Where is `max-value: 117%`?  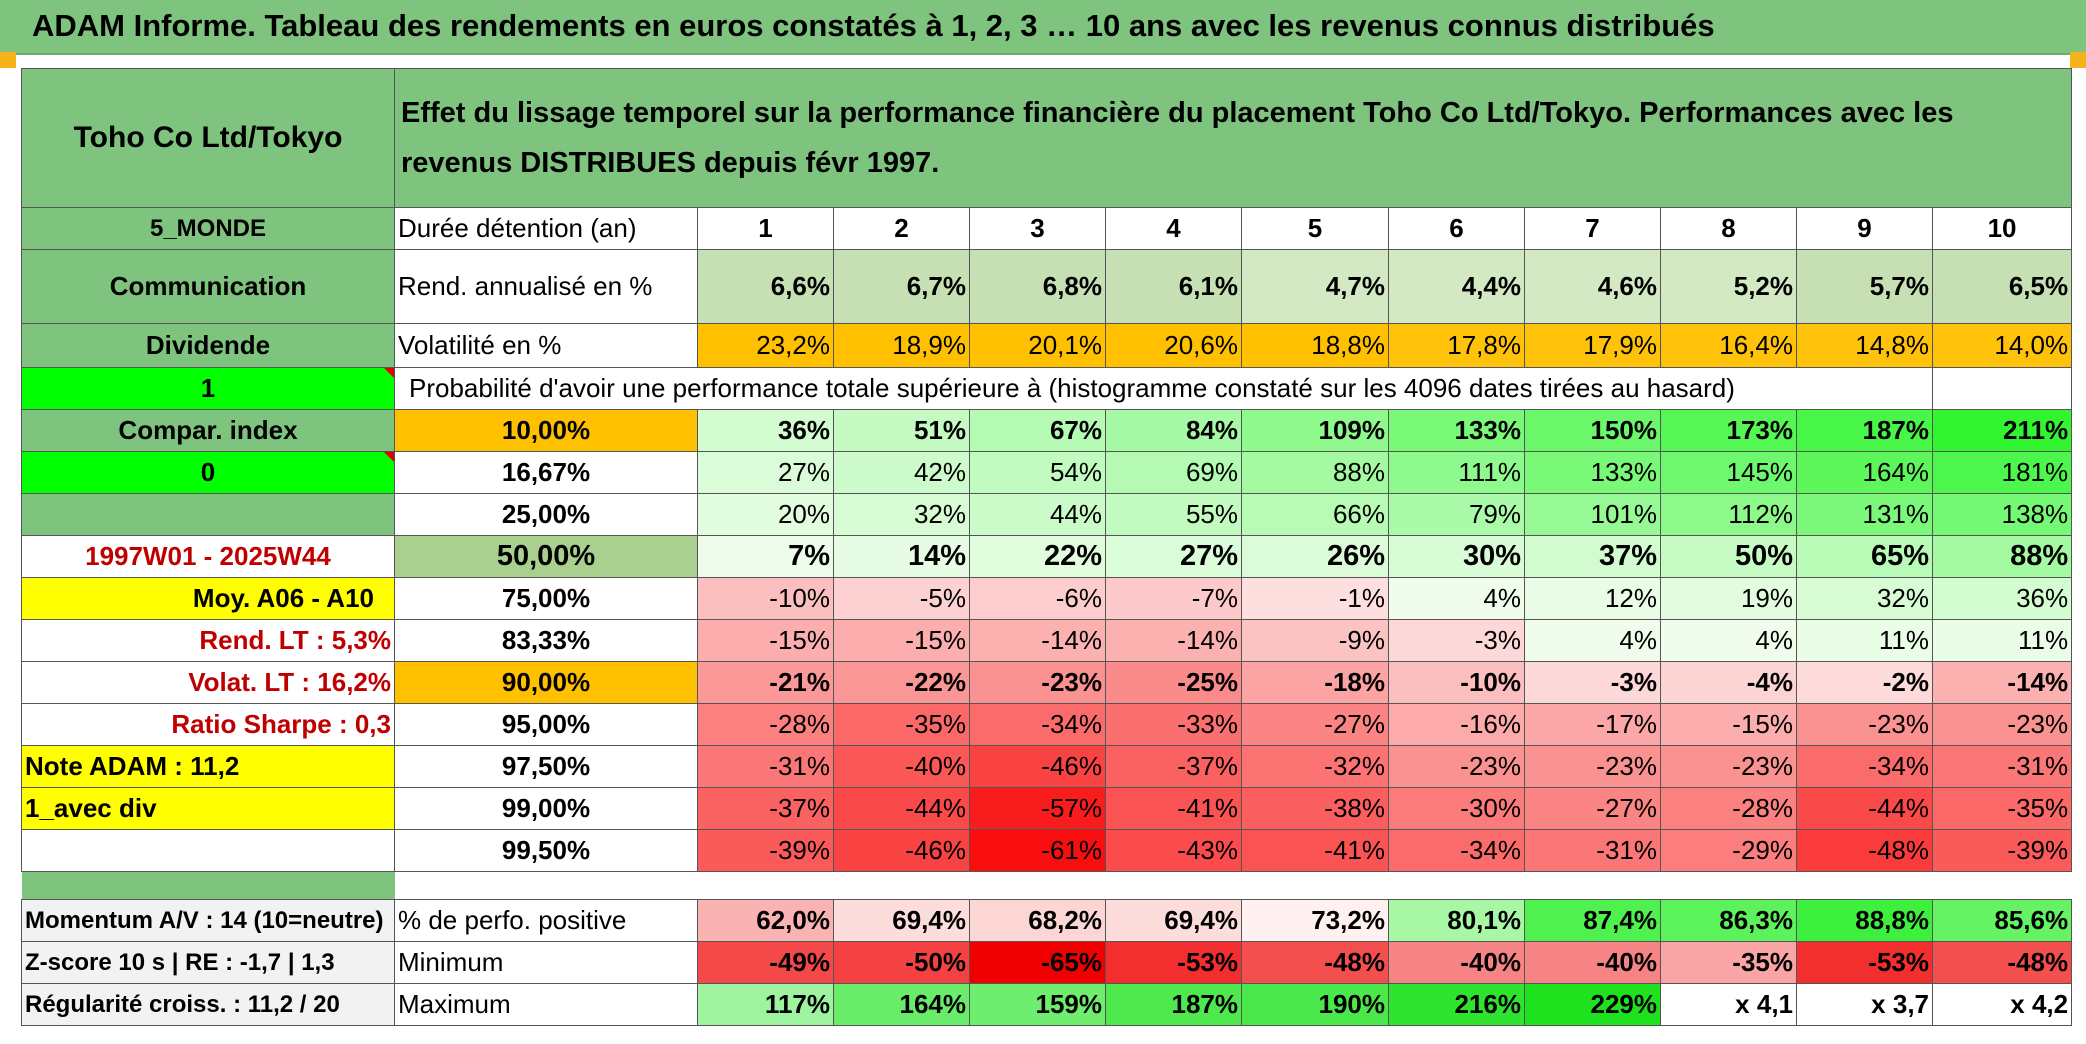 max-value: 117% is located at coordinates (765, 1004).